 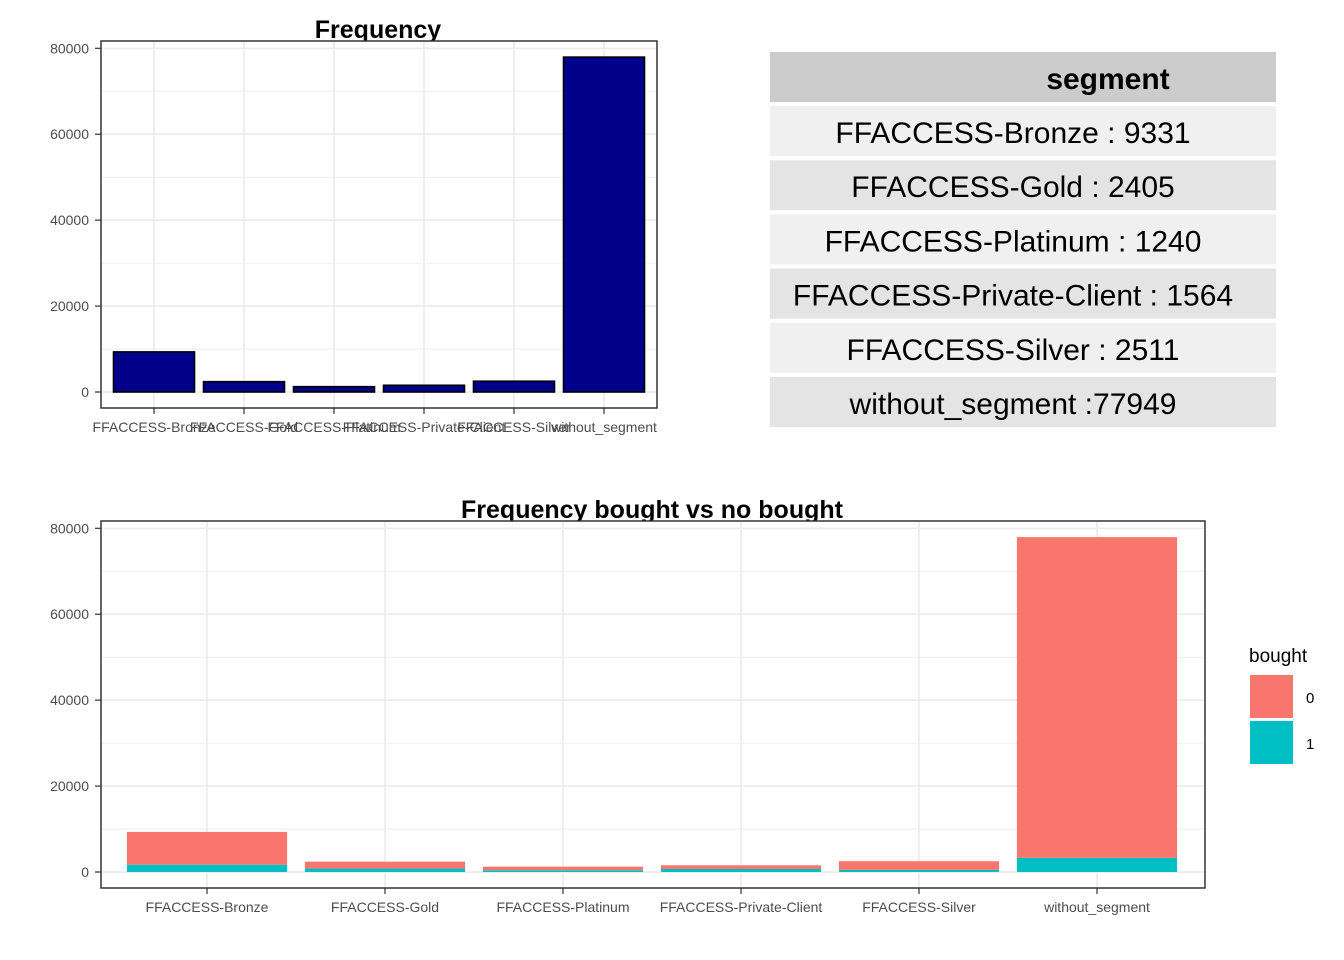 What do you see at coordinates (652, 510) in the screenshot?
I see `chart-title: Frequency bought vs no bought` at bounding box center [652, 510].